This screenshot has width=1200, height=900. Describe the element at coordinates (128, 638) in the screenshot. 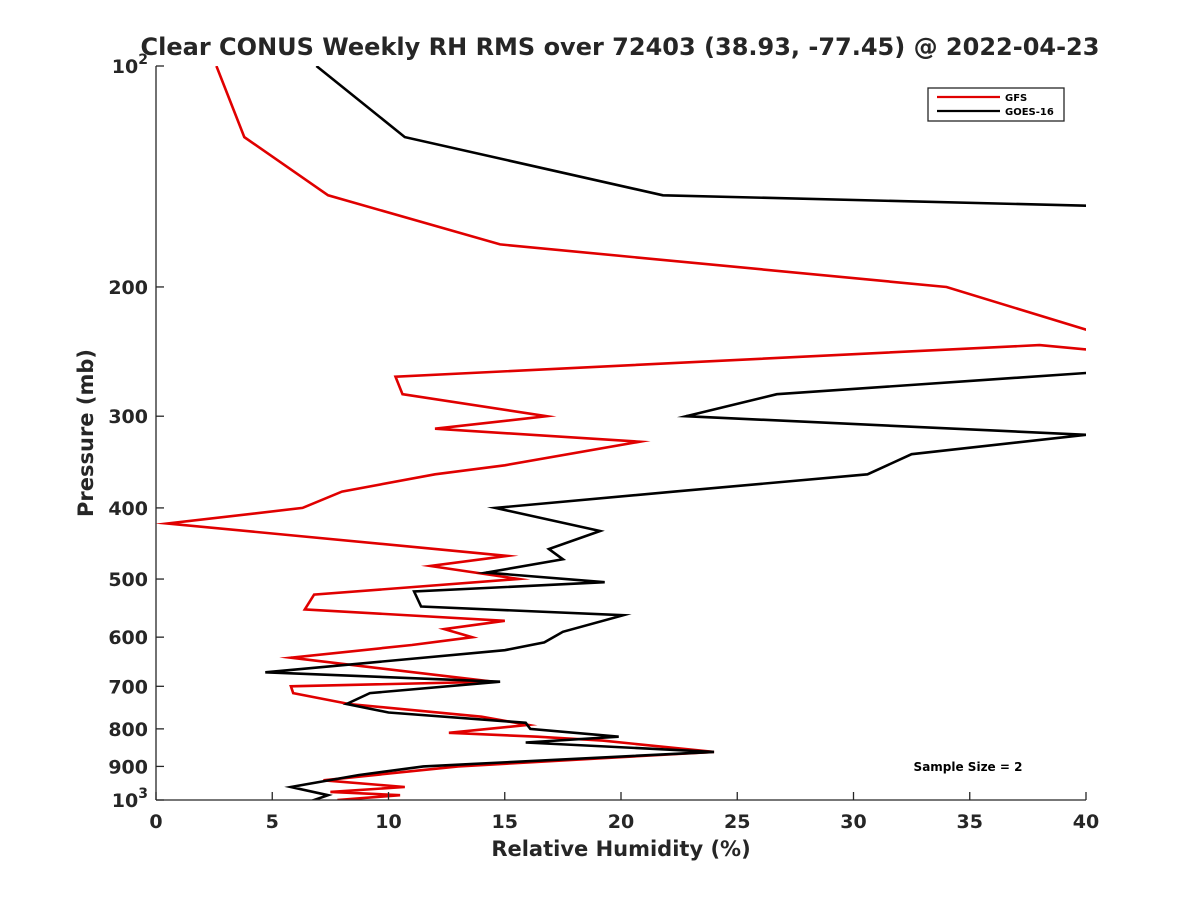

I see `y-tick-label: 600` at that location.